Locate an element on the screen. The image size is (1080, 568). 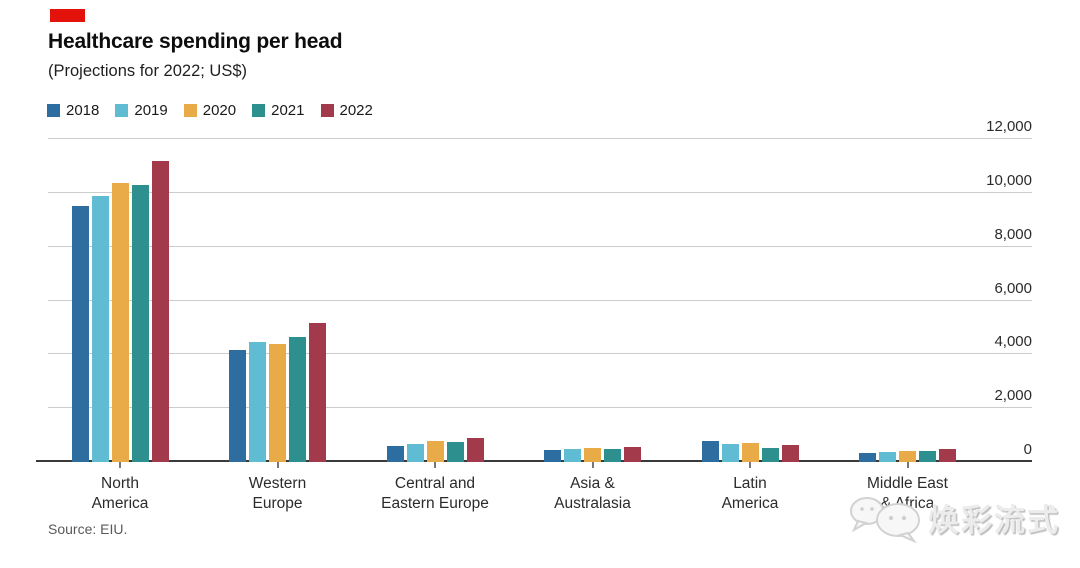
x-axis-label-line: Asia & is located at coordinates (592, 483).